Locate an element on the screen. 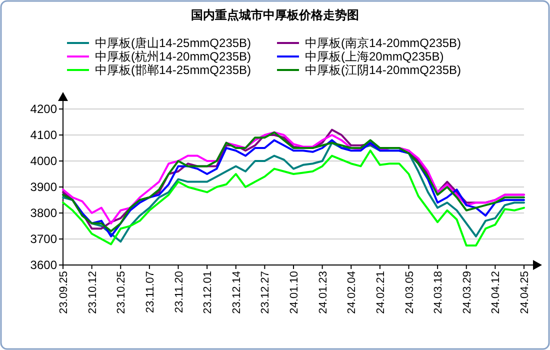  x-tick-label: 23.10.12 is located at coordinates (92, 292).